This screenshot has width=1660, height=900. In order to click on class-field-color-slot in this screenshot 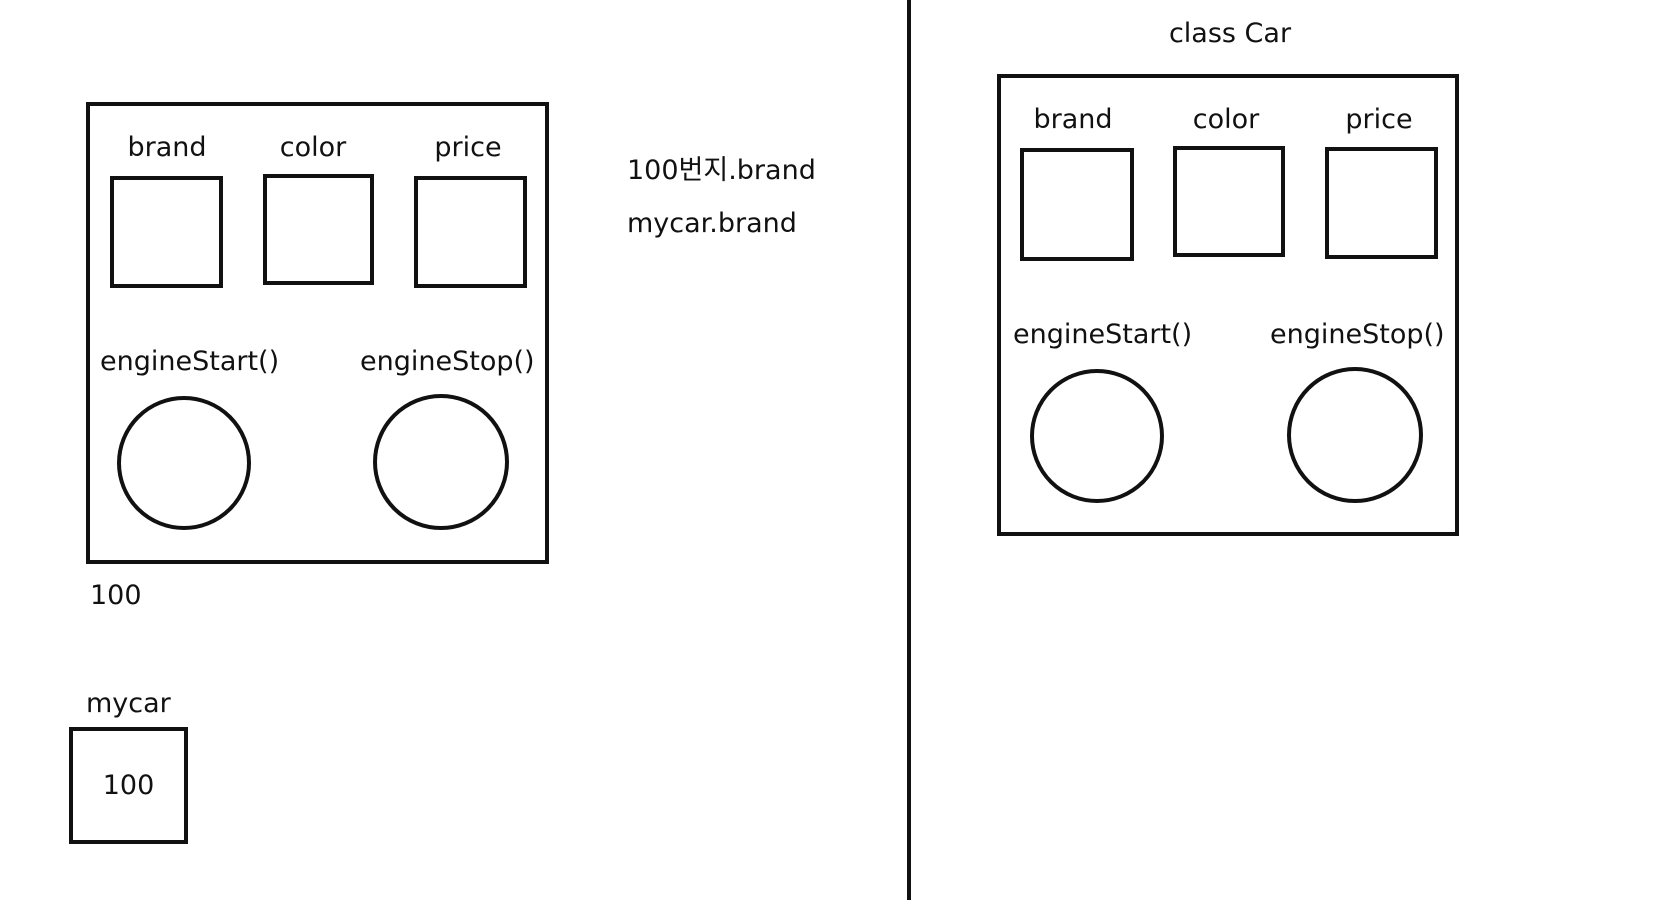, I will do `click(1229, 201)`.